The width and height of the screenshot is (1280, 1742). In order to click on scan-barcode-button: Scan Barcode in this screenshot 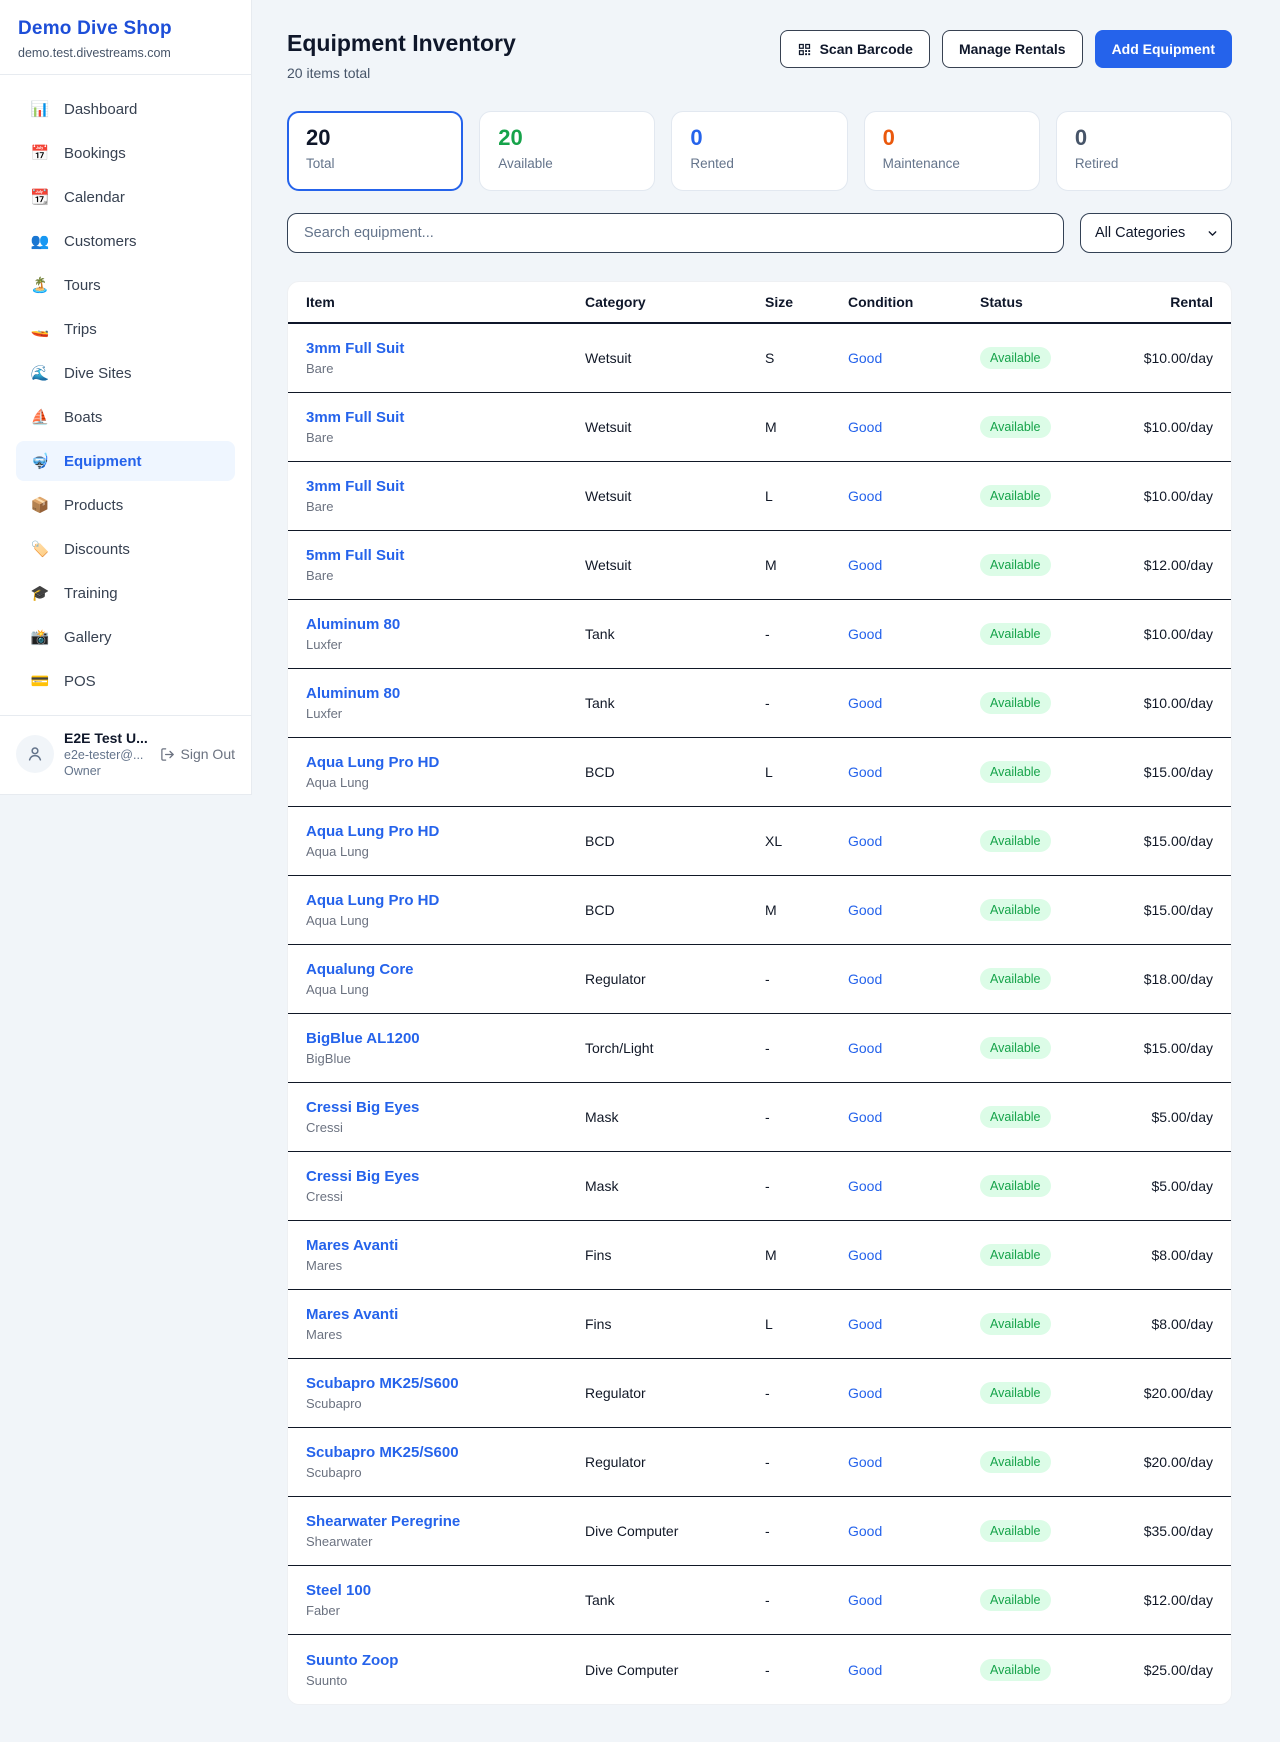, I will do `click(854, 49)`.